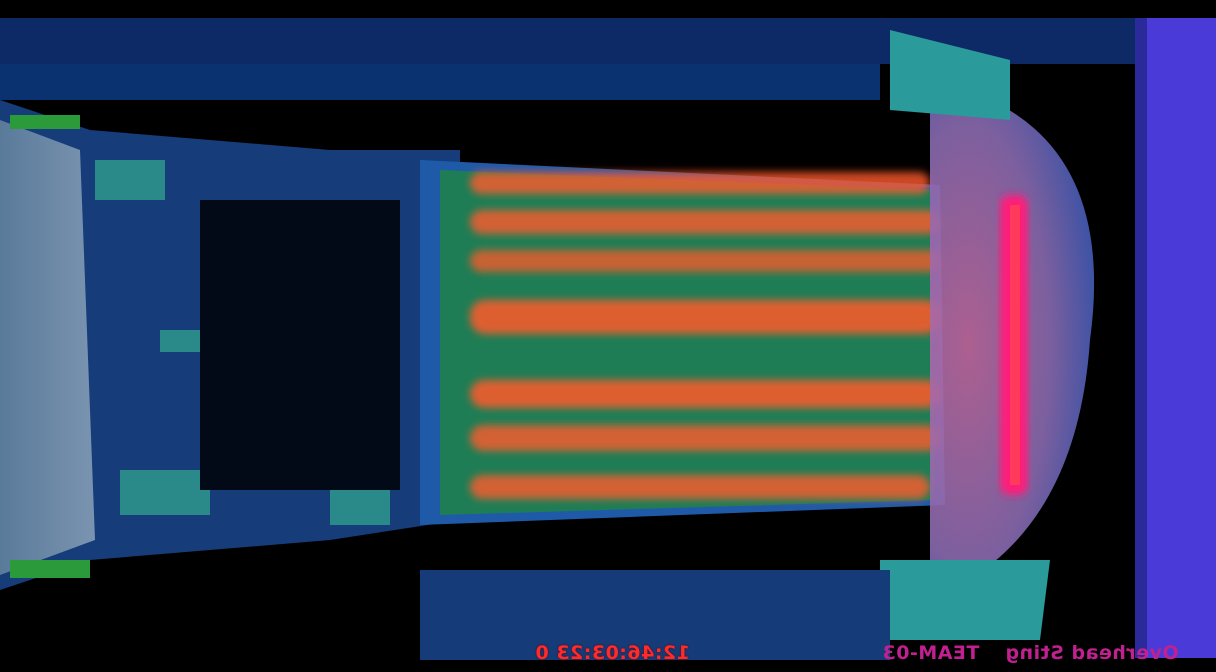 This screenshot has width=1216, height=672. Describe the element at coordinates (1141, 338) in the screenshot. I see `mount-plate-edge` at that location.